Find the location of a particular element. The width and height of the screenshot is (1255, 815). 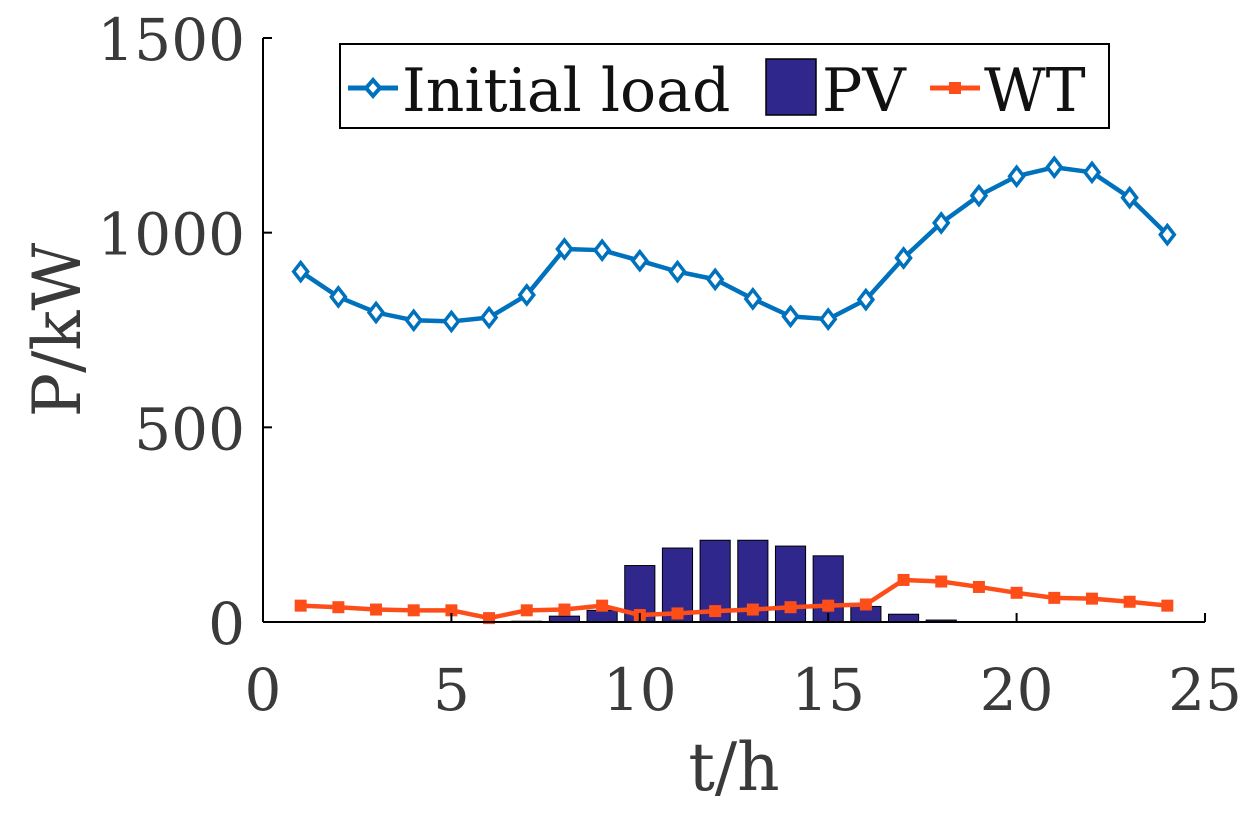

wt-line is located at coordinates (734, 599).